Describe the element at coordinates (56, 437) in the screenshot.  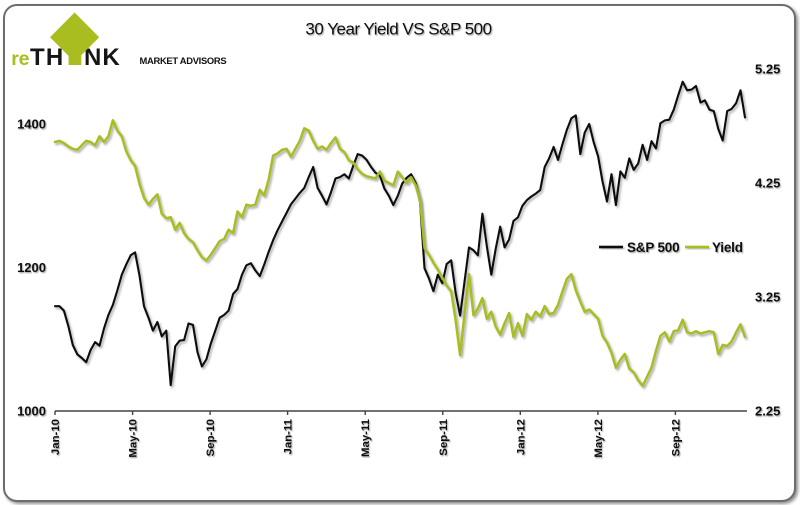
I see `svg-text: Jan-10` at that location.